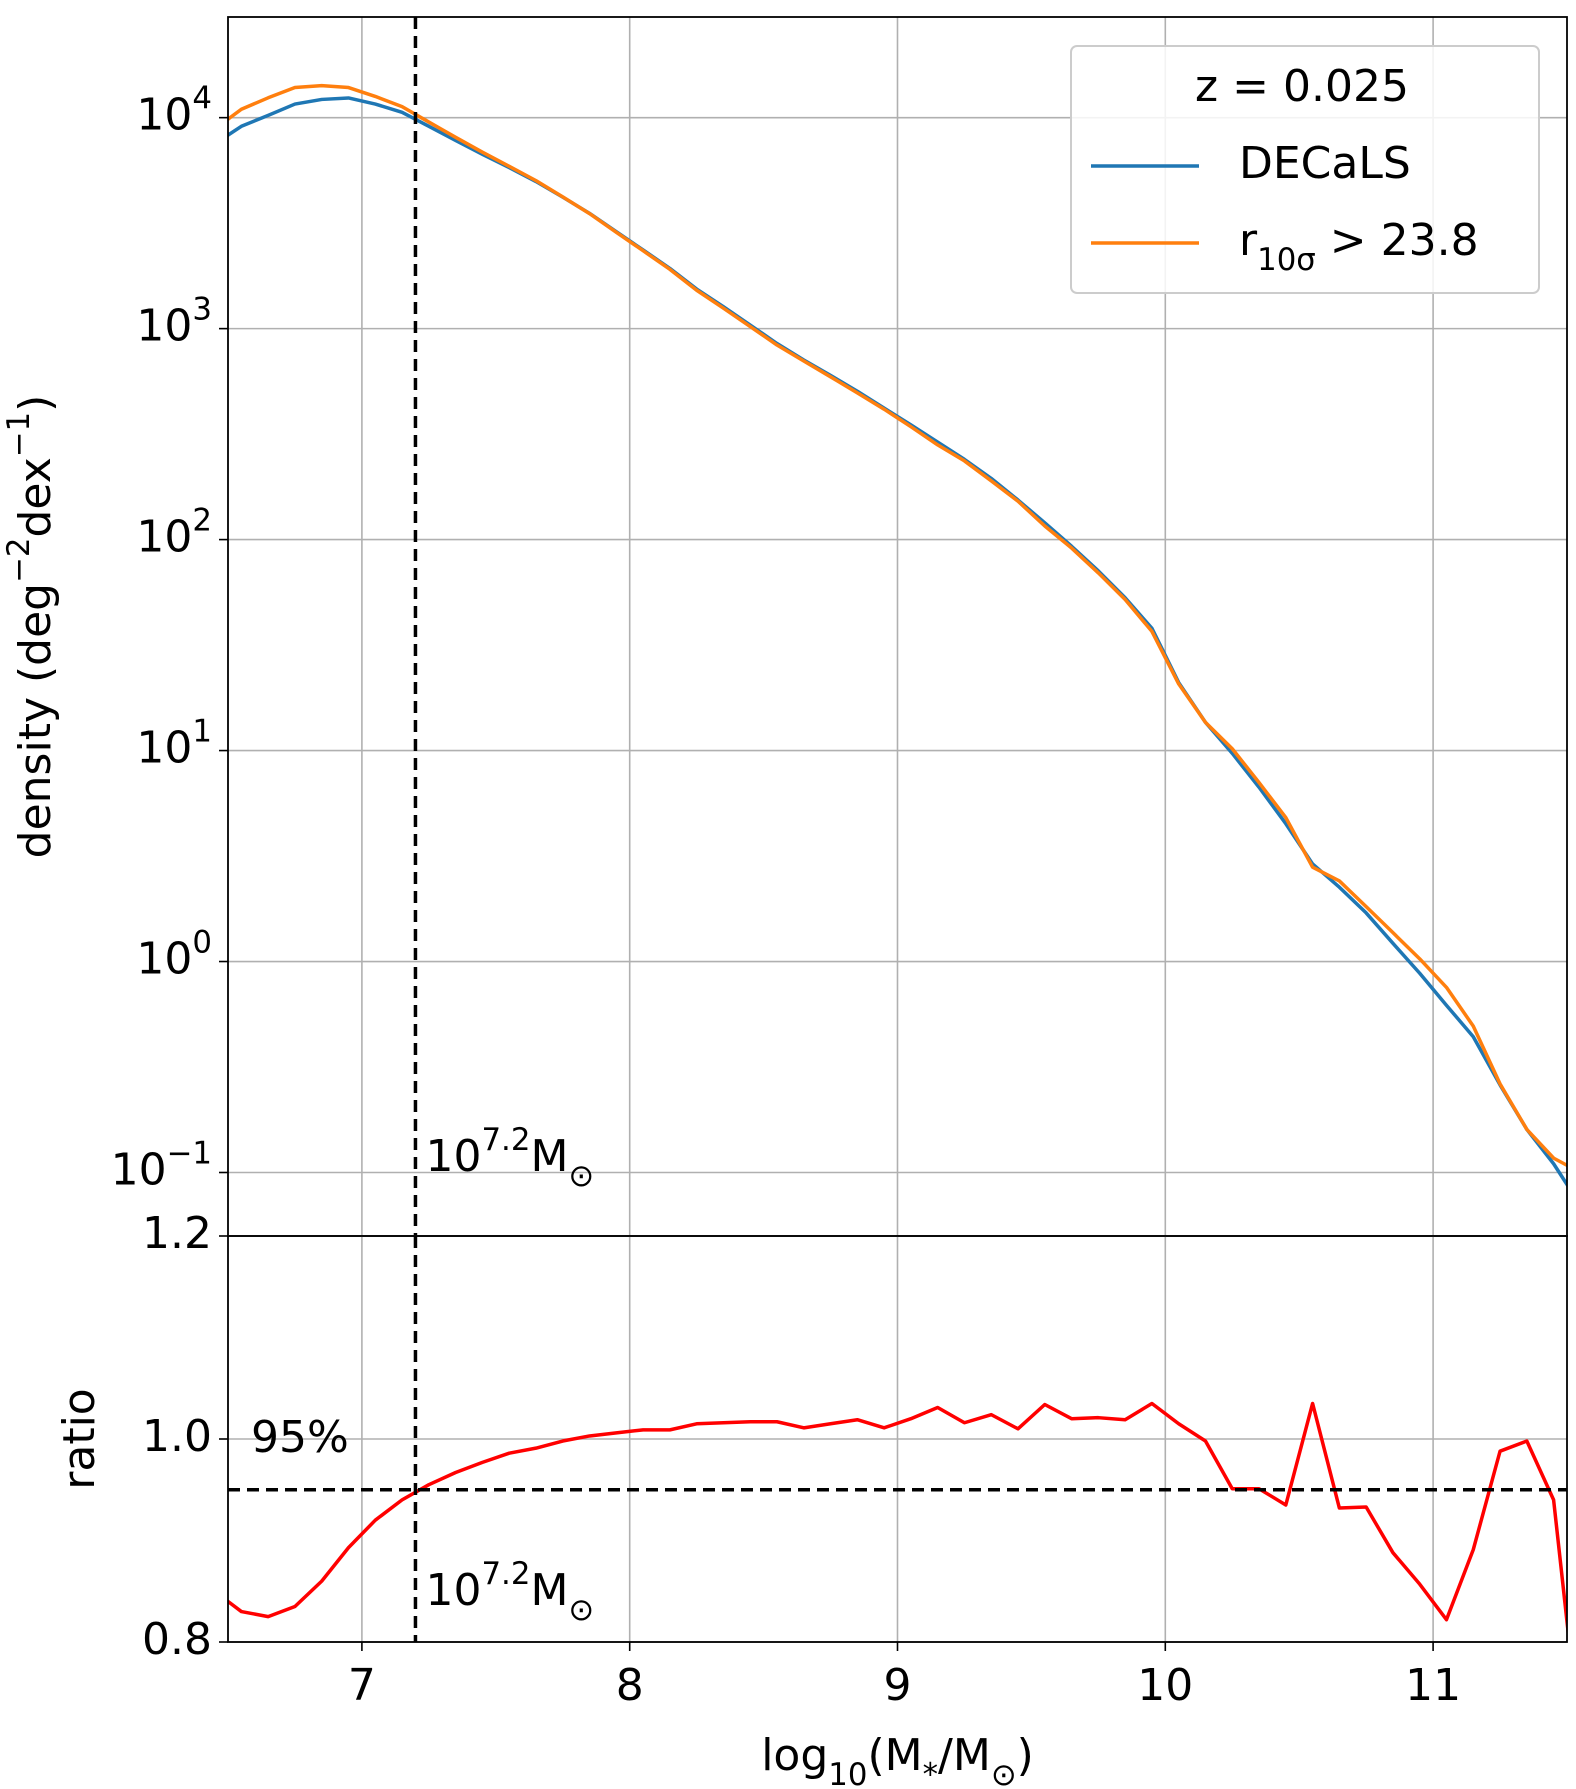 The width and height of the screenshot is (1576, 1789). I want to click on legend-label: DECaLS, so click(1325, 163).